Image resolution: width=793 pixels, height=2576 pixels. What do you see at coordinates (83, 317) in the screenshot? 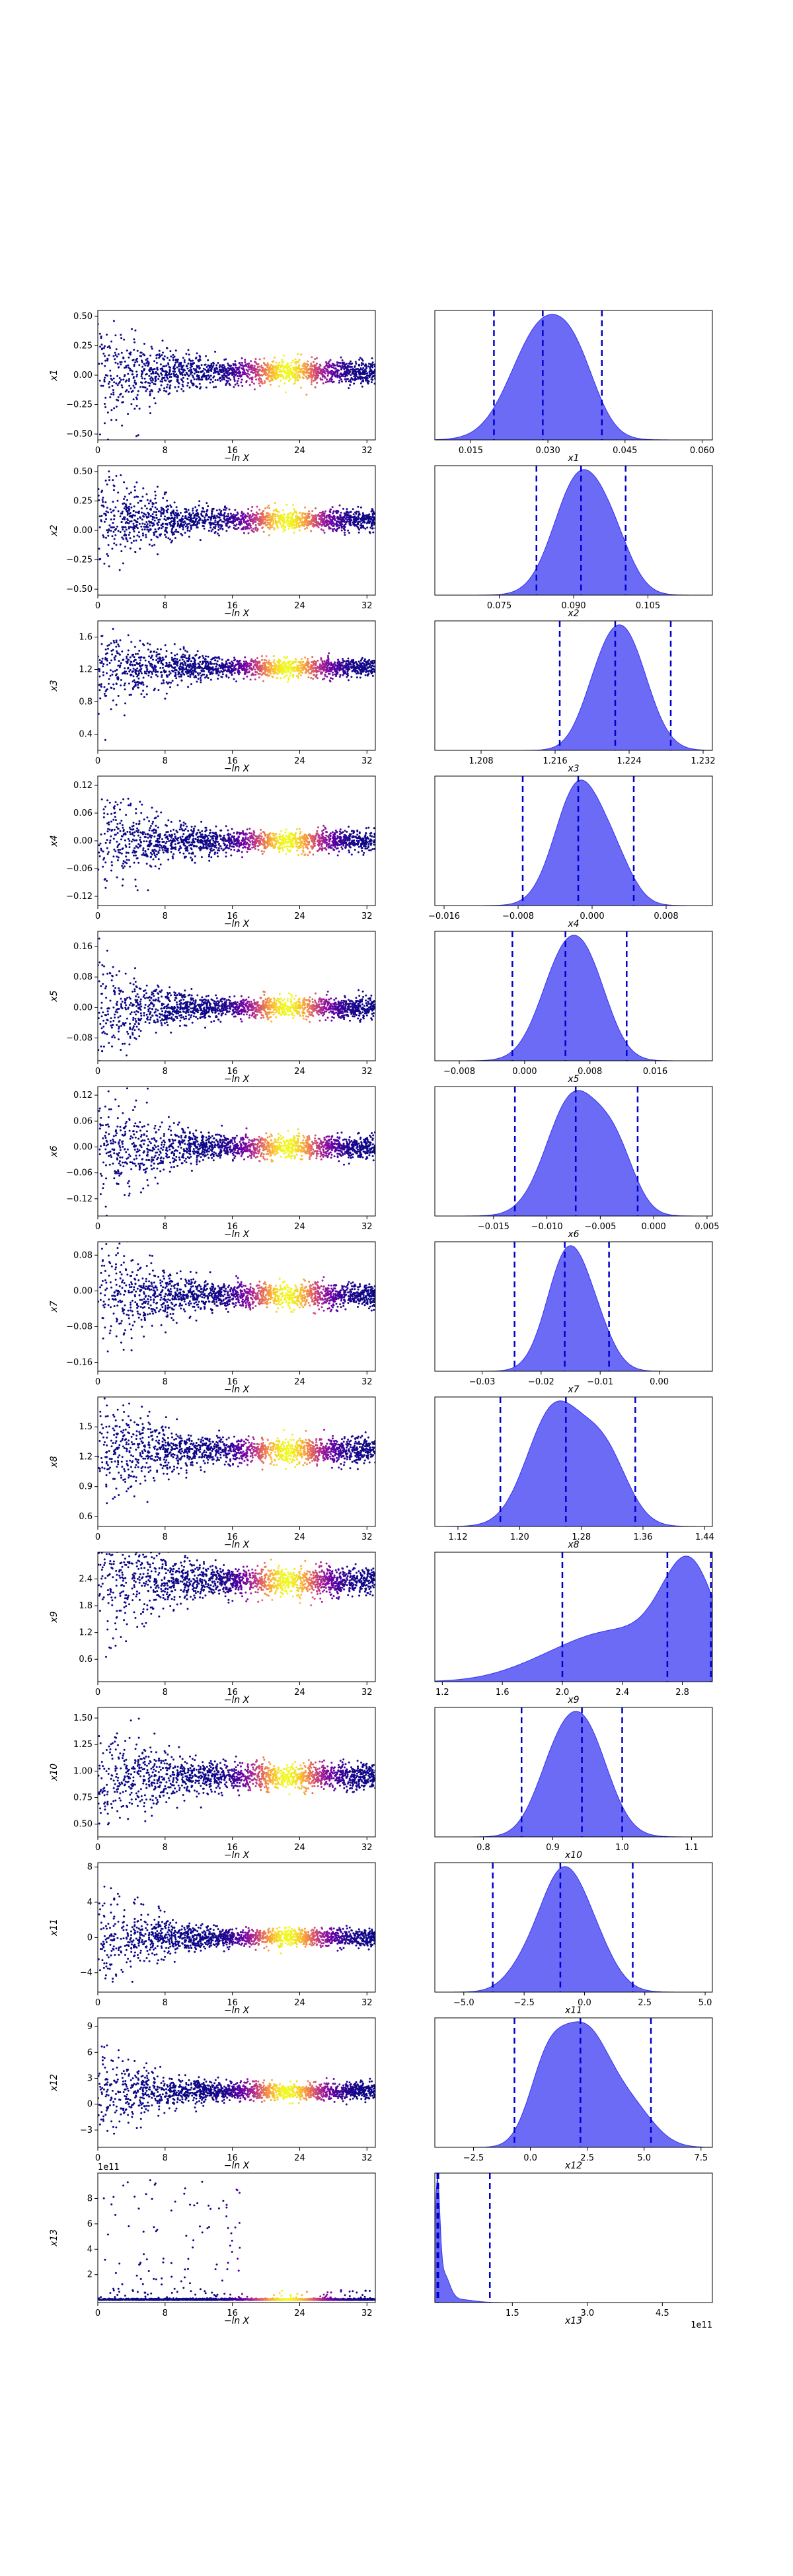
I see `y-tick-label: 0.50` at bounding box center [83, 317].